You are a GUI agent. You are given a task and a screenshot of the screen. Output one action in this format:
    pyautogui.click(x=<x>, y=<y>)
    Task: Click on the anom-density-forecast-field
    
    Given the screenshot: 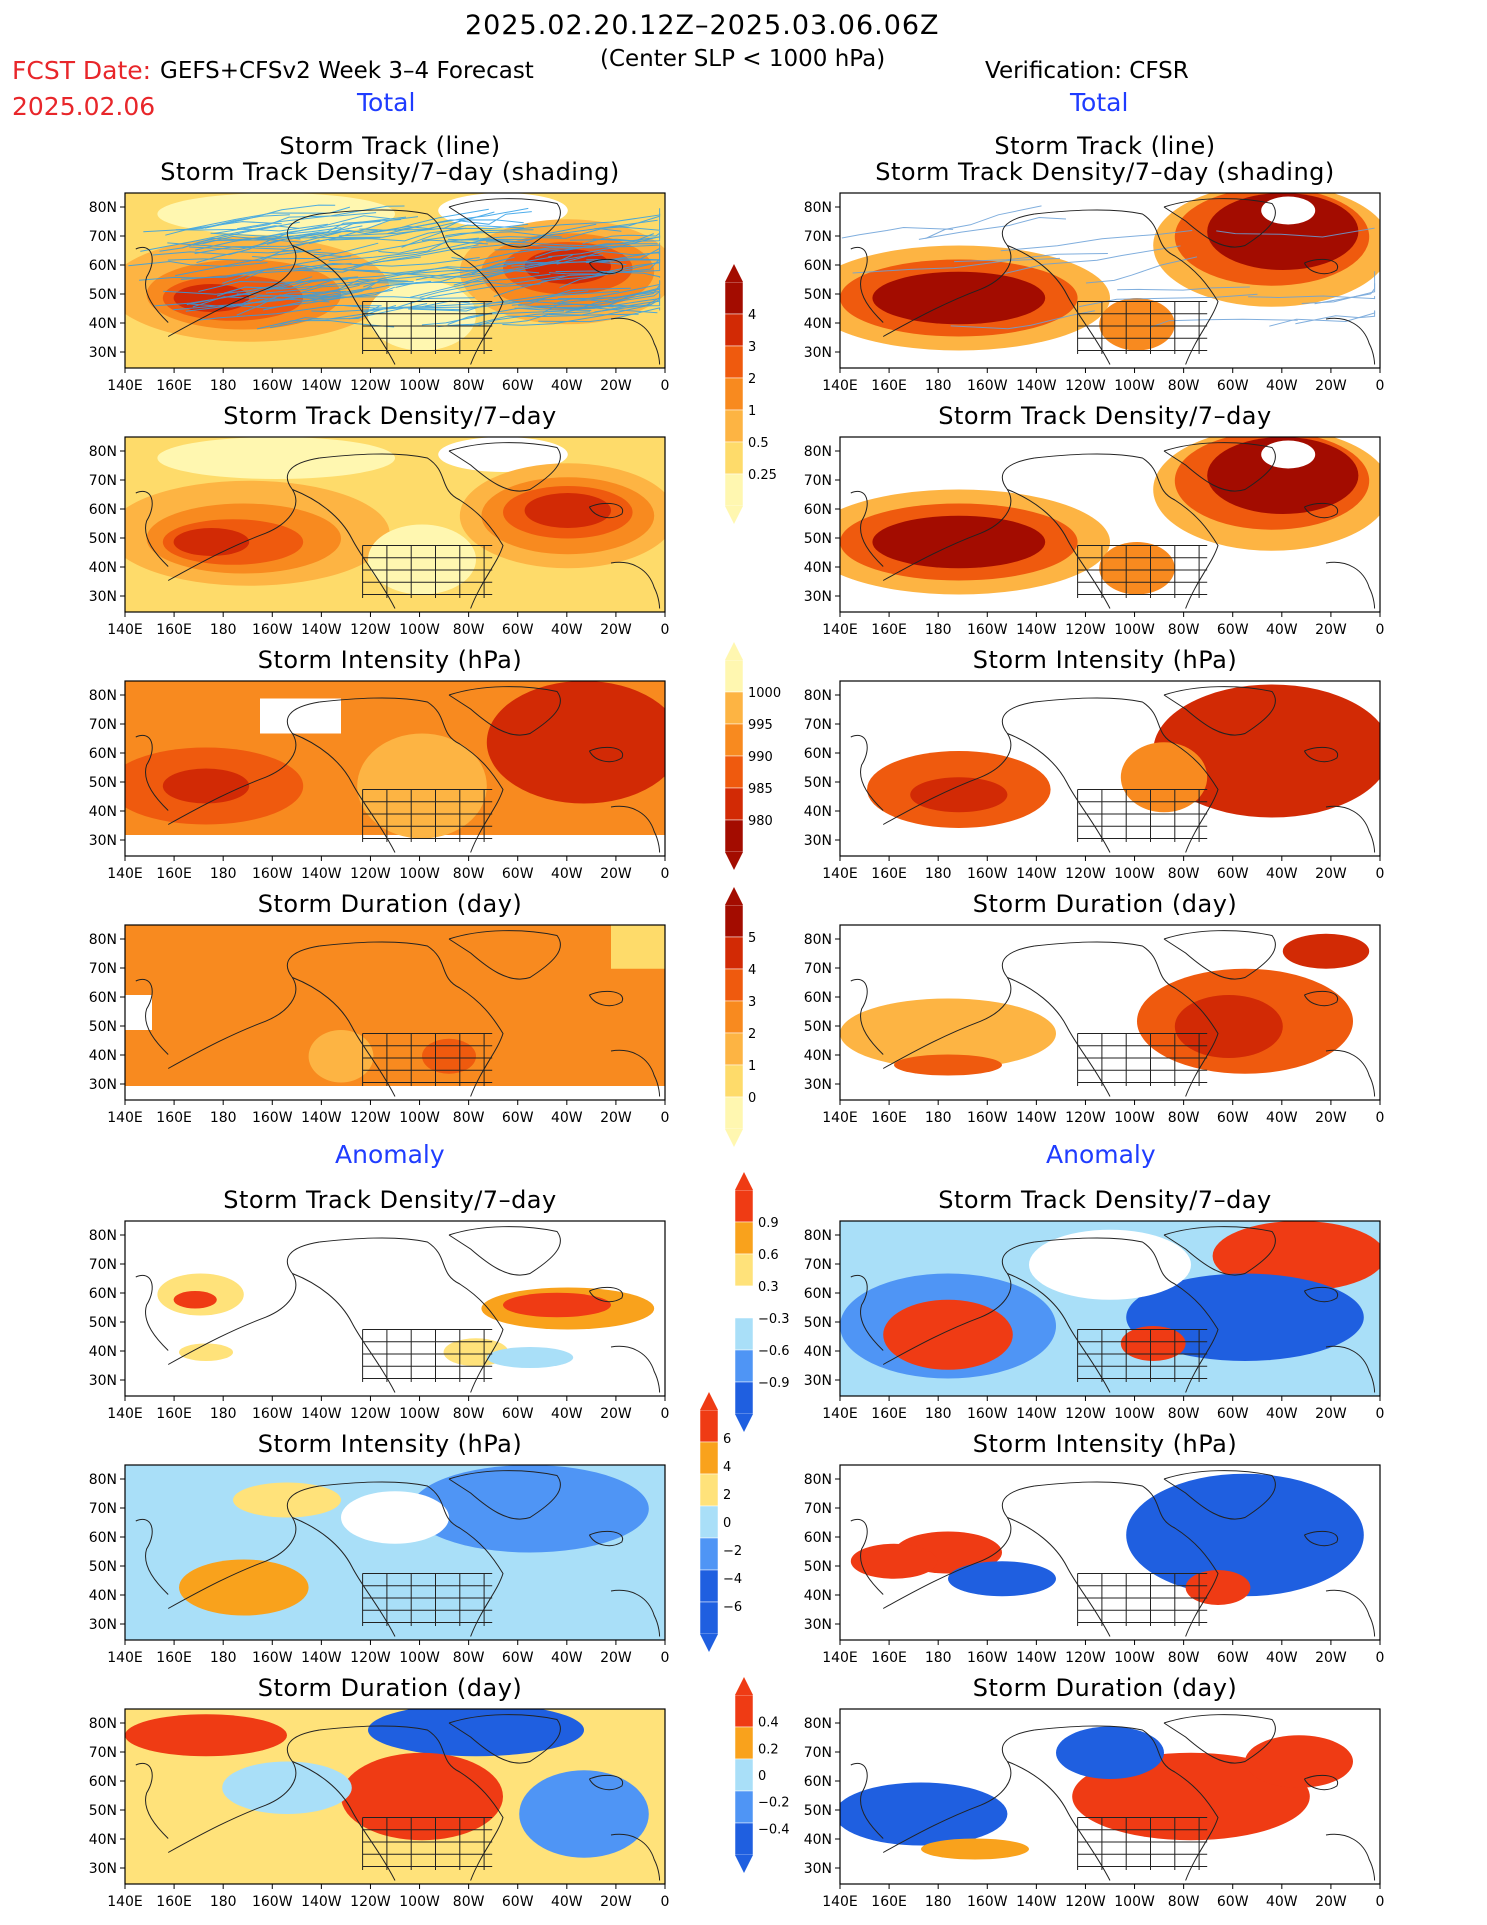 What is the action you would take?
    pyautogui.click(x=395, y=1308)
    